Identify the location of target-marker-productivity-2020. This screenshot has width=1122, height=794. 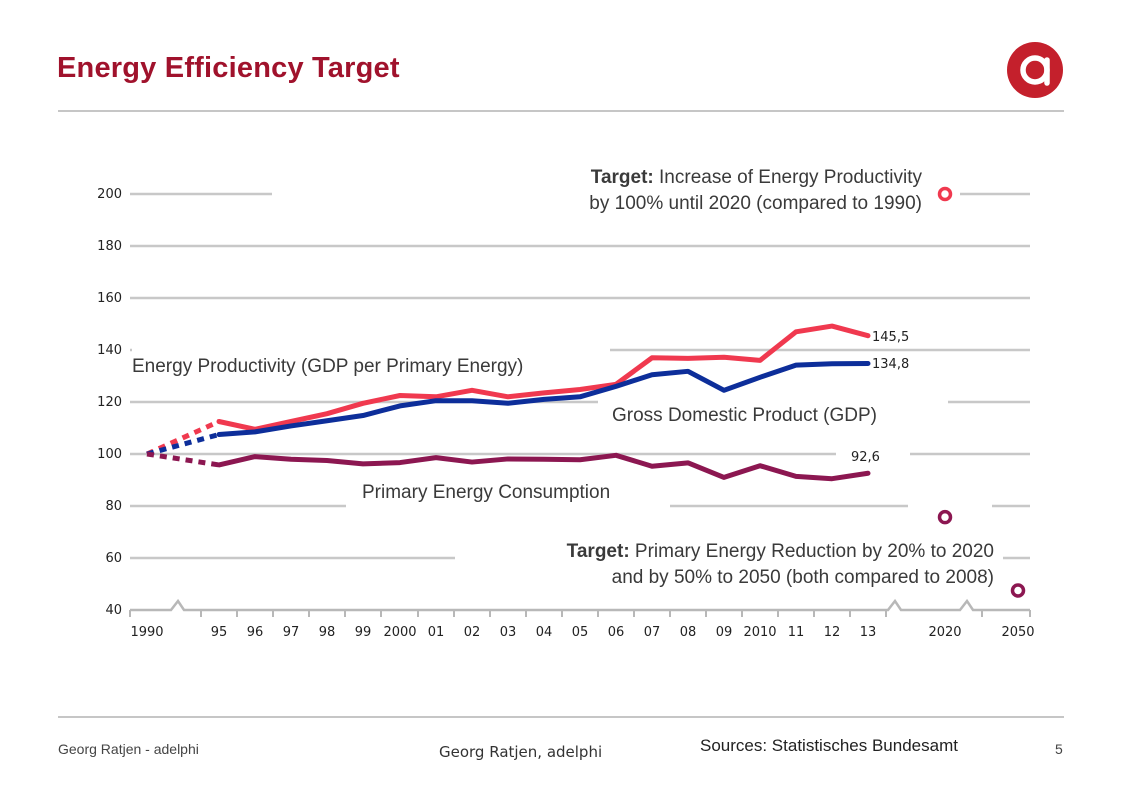
(945, 194).